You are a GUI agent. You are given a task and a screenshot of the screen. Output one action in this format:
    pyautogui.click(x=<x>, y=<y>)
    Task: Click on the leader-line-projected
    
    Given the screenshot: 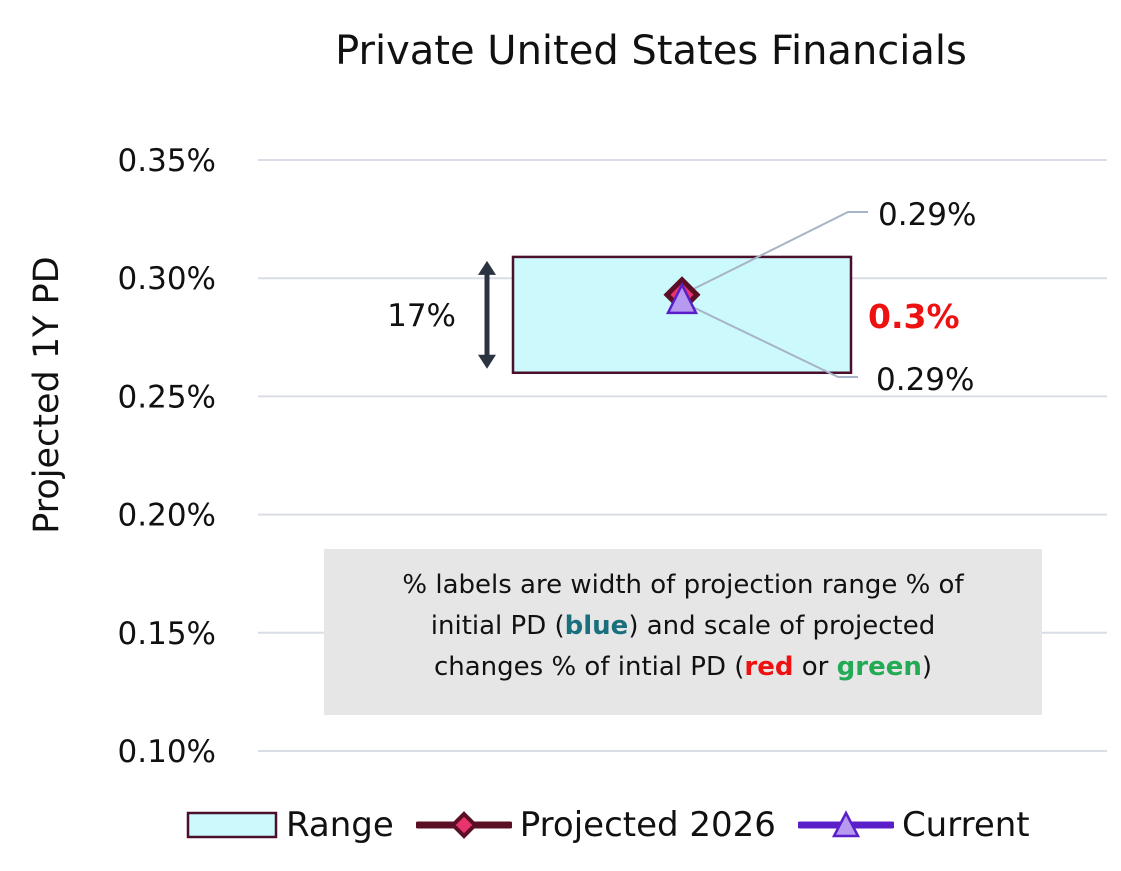 What is the action you would take?
    pyautogui.click(x=774, y=253)
    